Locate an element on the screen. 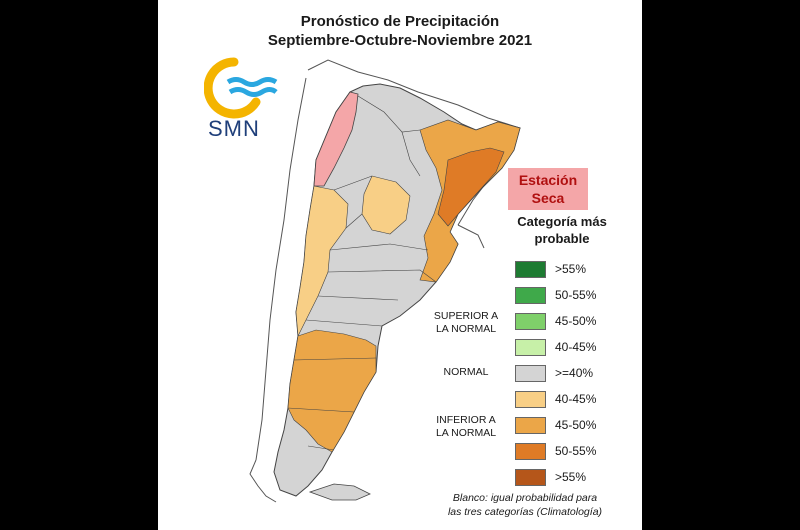 This screenshot has width=800, height=530. legend-group-normal: NORMAL is located at coordinates (466, 372).